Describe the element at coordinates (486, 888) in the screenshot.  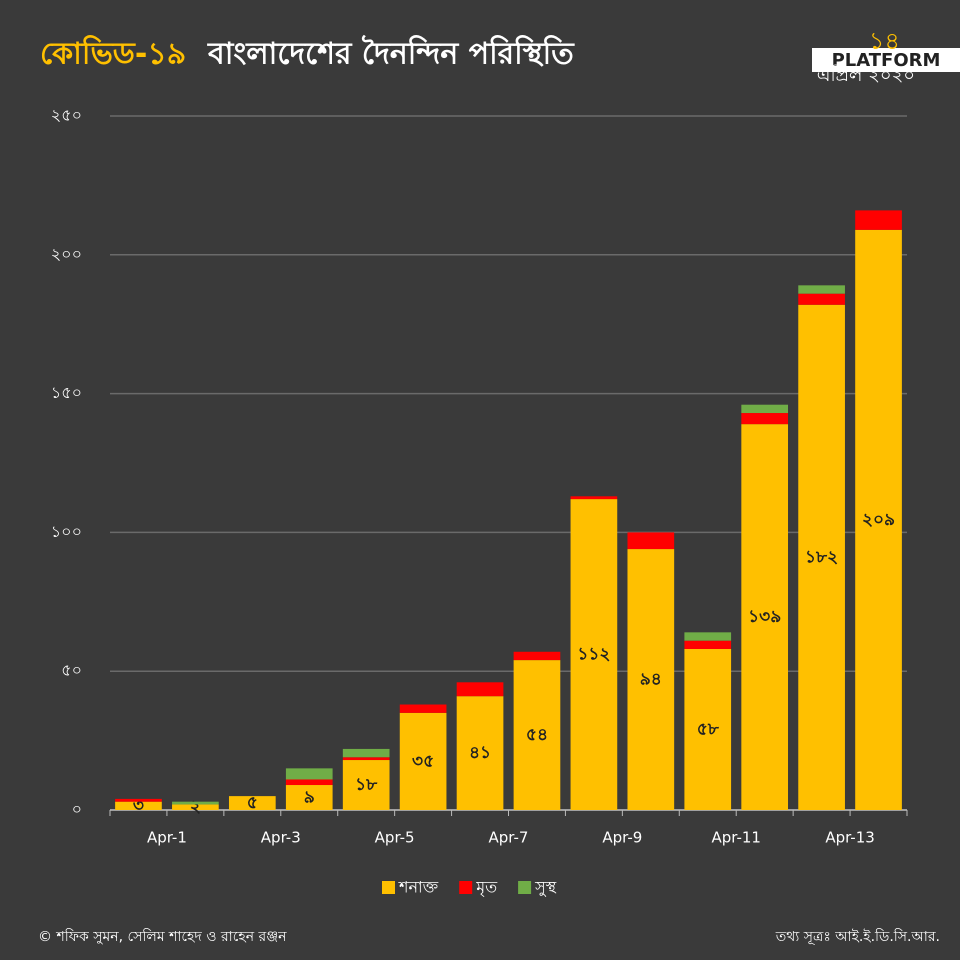
I see `legend-label: মৃত` at that location.